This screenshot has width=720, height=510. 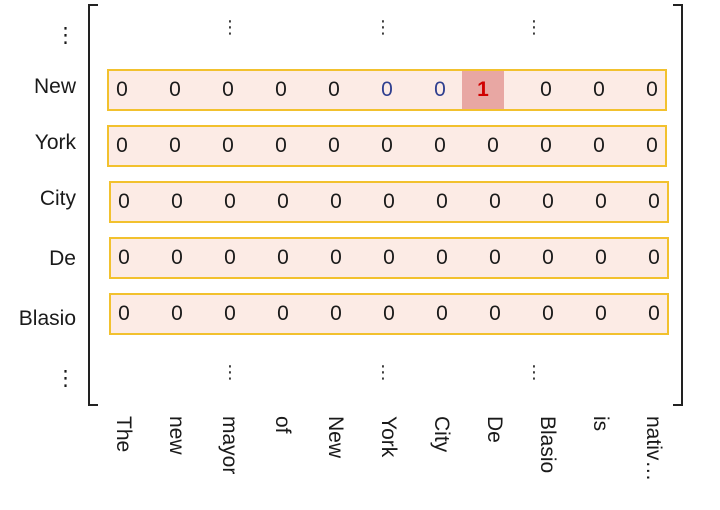 What do you see at coordinates (335, 437) in the screenshot?
I see `column-label-new-2: New` at bounding box center [335, 437].